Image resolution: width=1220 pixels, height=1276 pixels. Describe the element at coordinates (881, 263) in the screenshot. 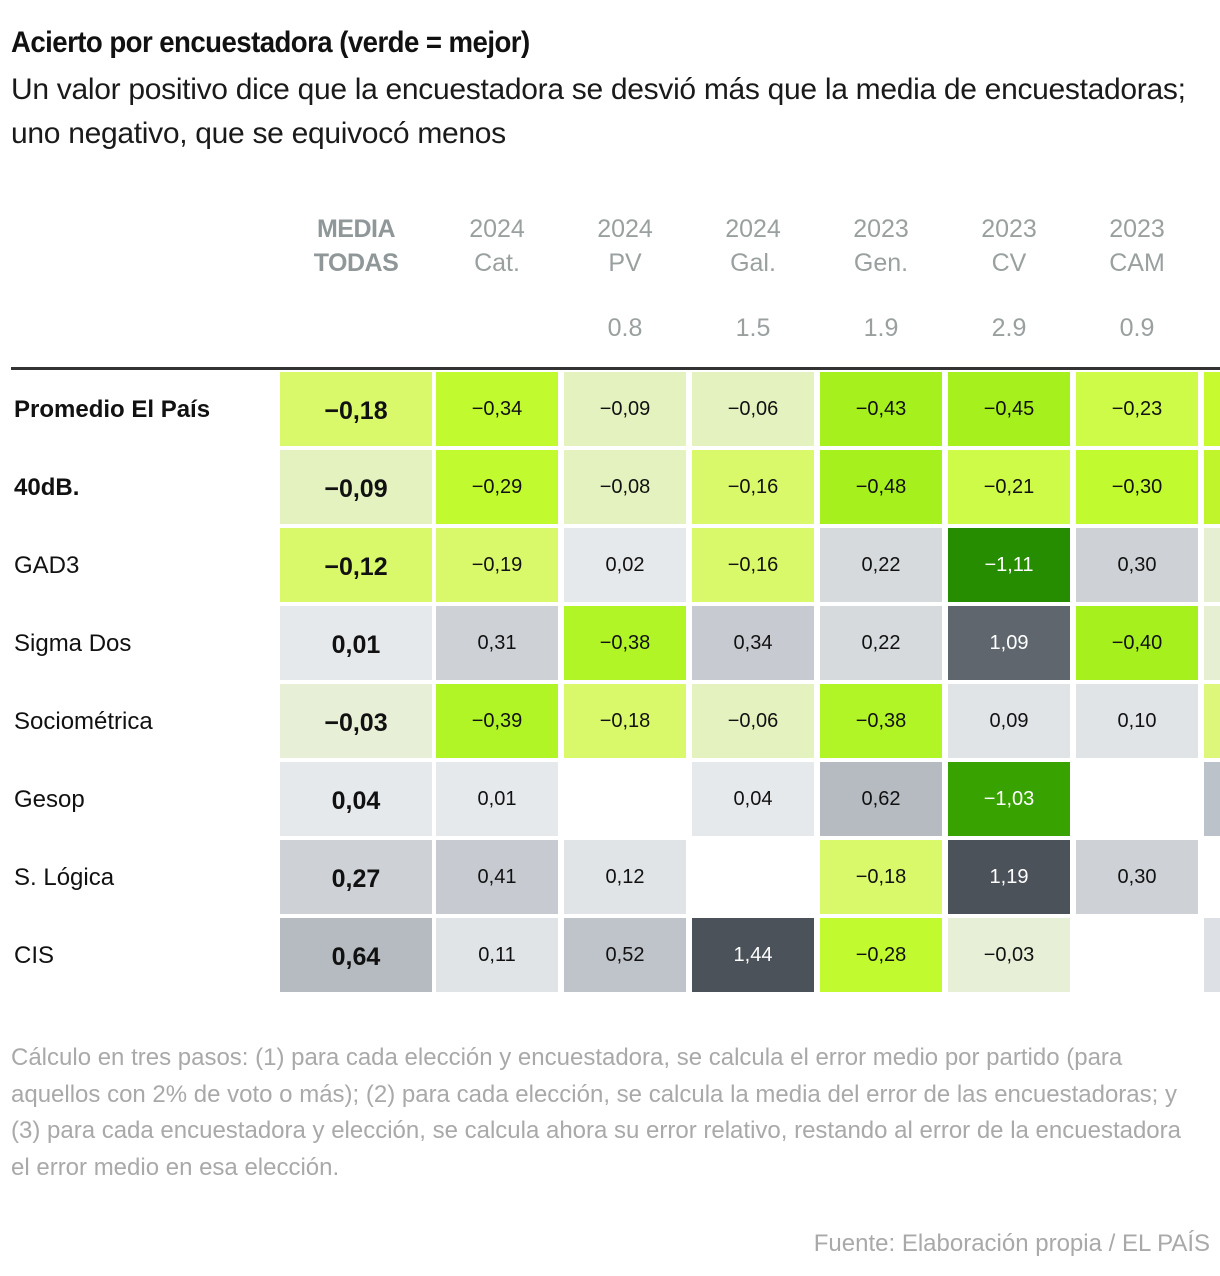

I see `column-election: Gen.` at that location.